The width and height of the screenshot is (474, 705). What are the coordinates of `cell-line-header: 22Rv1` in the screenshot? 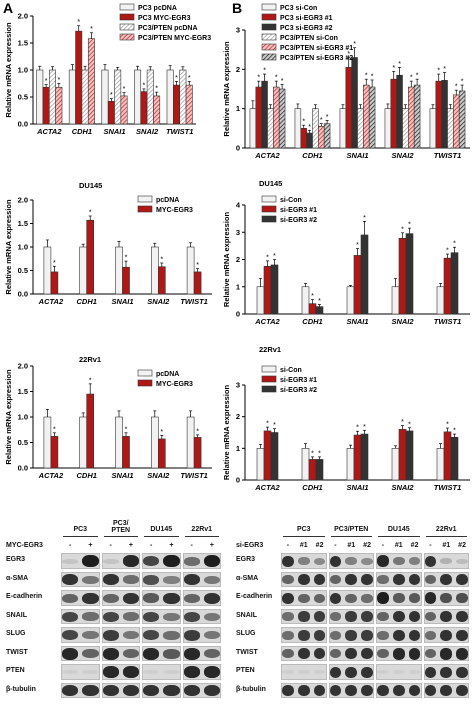 It's located at (446, 529).